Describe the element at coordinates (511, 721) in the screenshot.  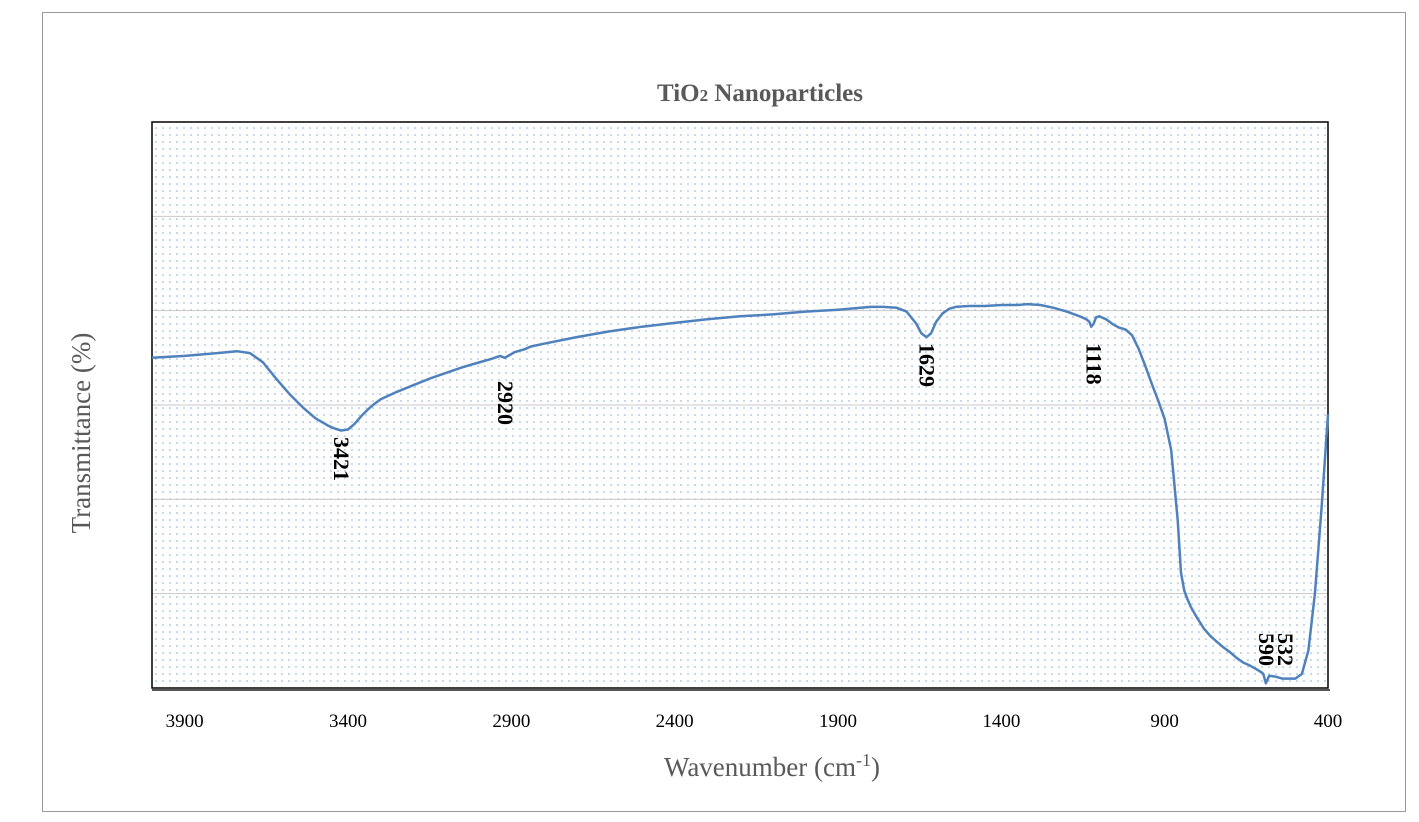
I see `x-tick-label: 2900` at that location.